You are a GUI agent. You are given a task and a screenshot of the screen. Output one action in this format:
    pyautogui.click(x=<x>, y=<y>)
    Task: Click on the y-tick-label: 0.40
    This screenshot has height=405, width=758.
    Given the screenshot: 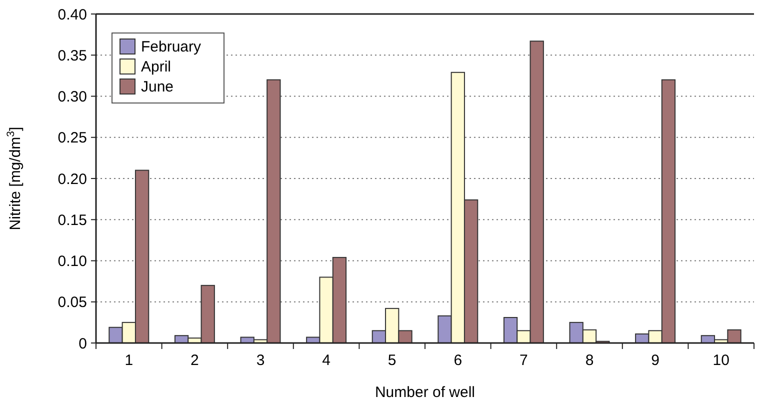 What is the action you would take?
    pyautogui.click(x=72, y=15)
    